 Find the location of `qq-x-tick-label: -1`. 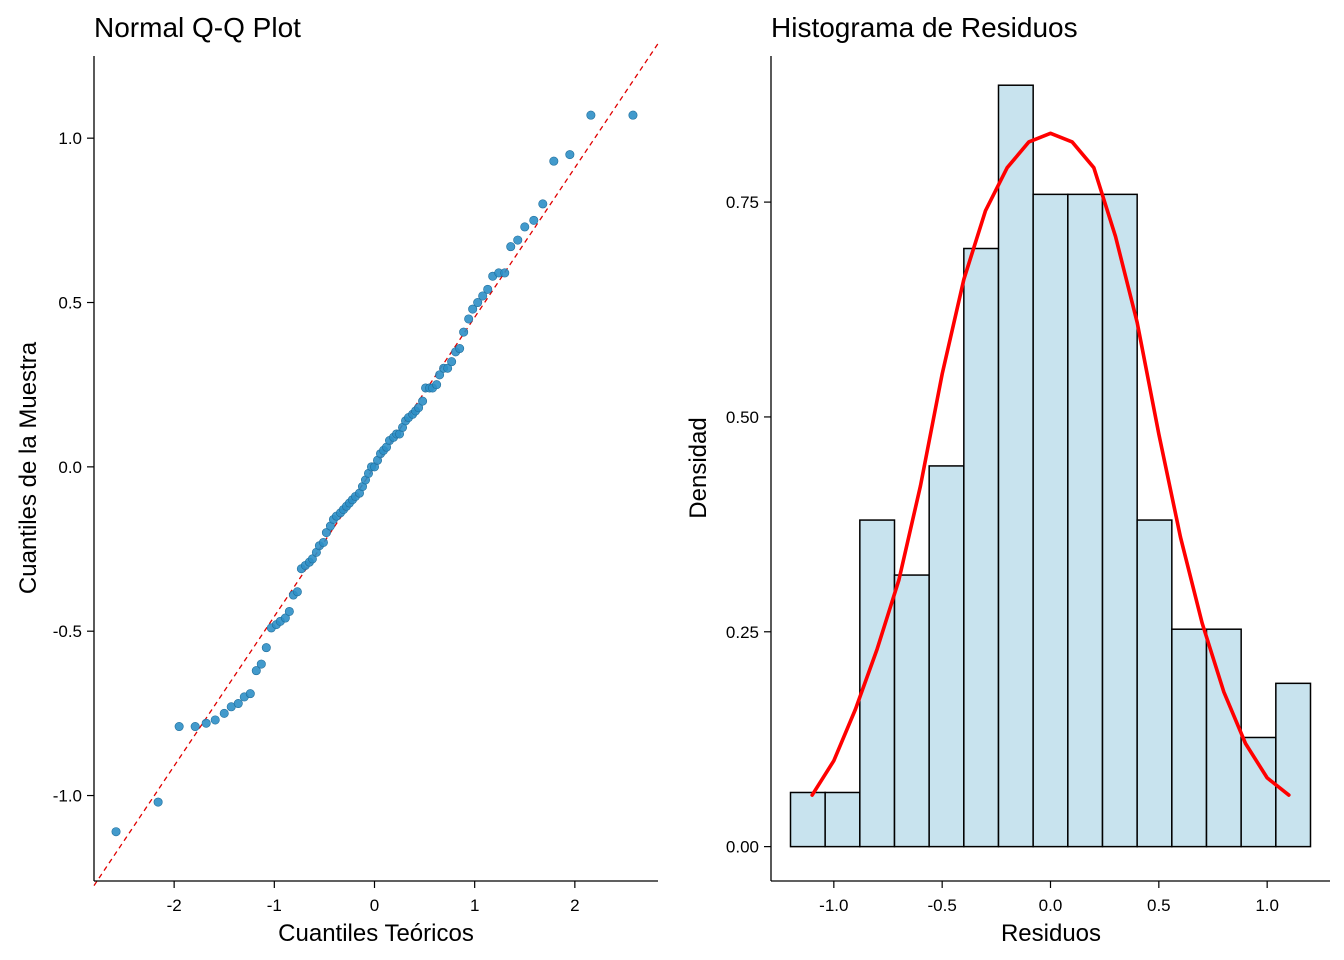

qq-x-tick-label: -1 is located at coordinates (274, 905).